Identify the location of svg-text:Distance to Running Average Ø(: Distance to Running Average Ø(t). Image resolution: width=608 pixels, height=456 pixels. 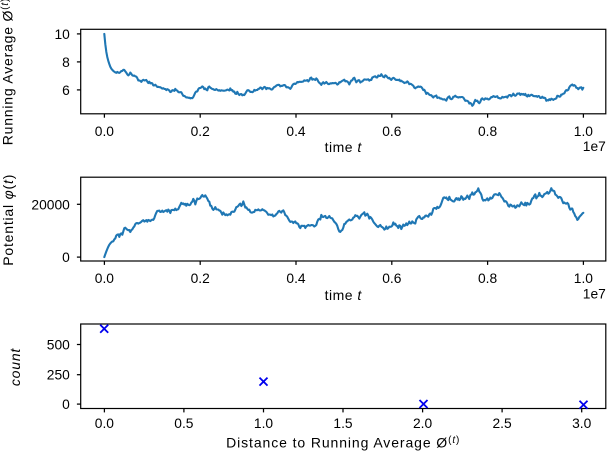
(343, 443).